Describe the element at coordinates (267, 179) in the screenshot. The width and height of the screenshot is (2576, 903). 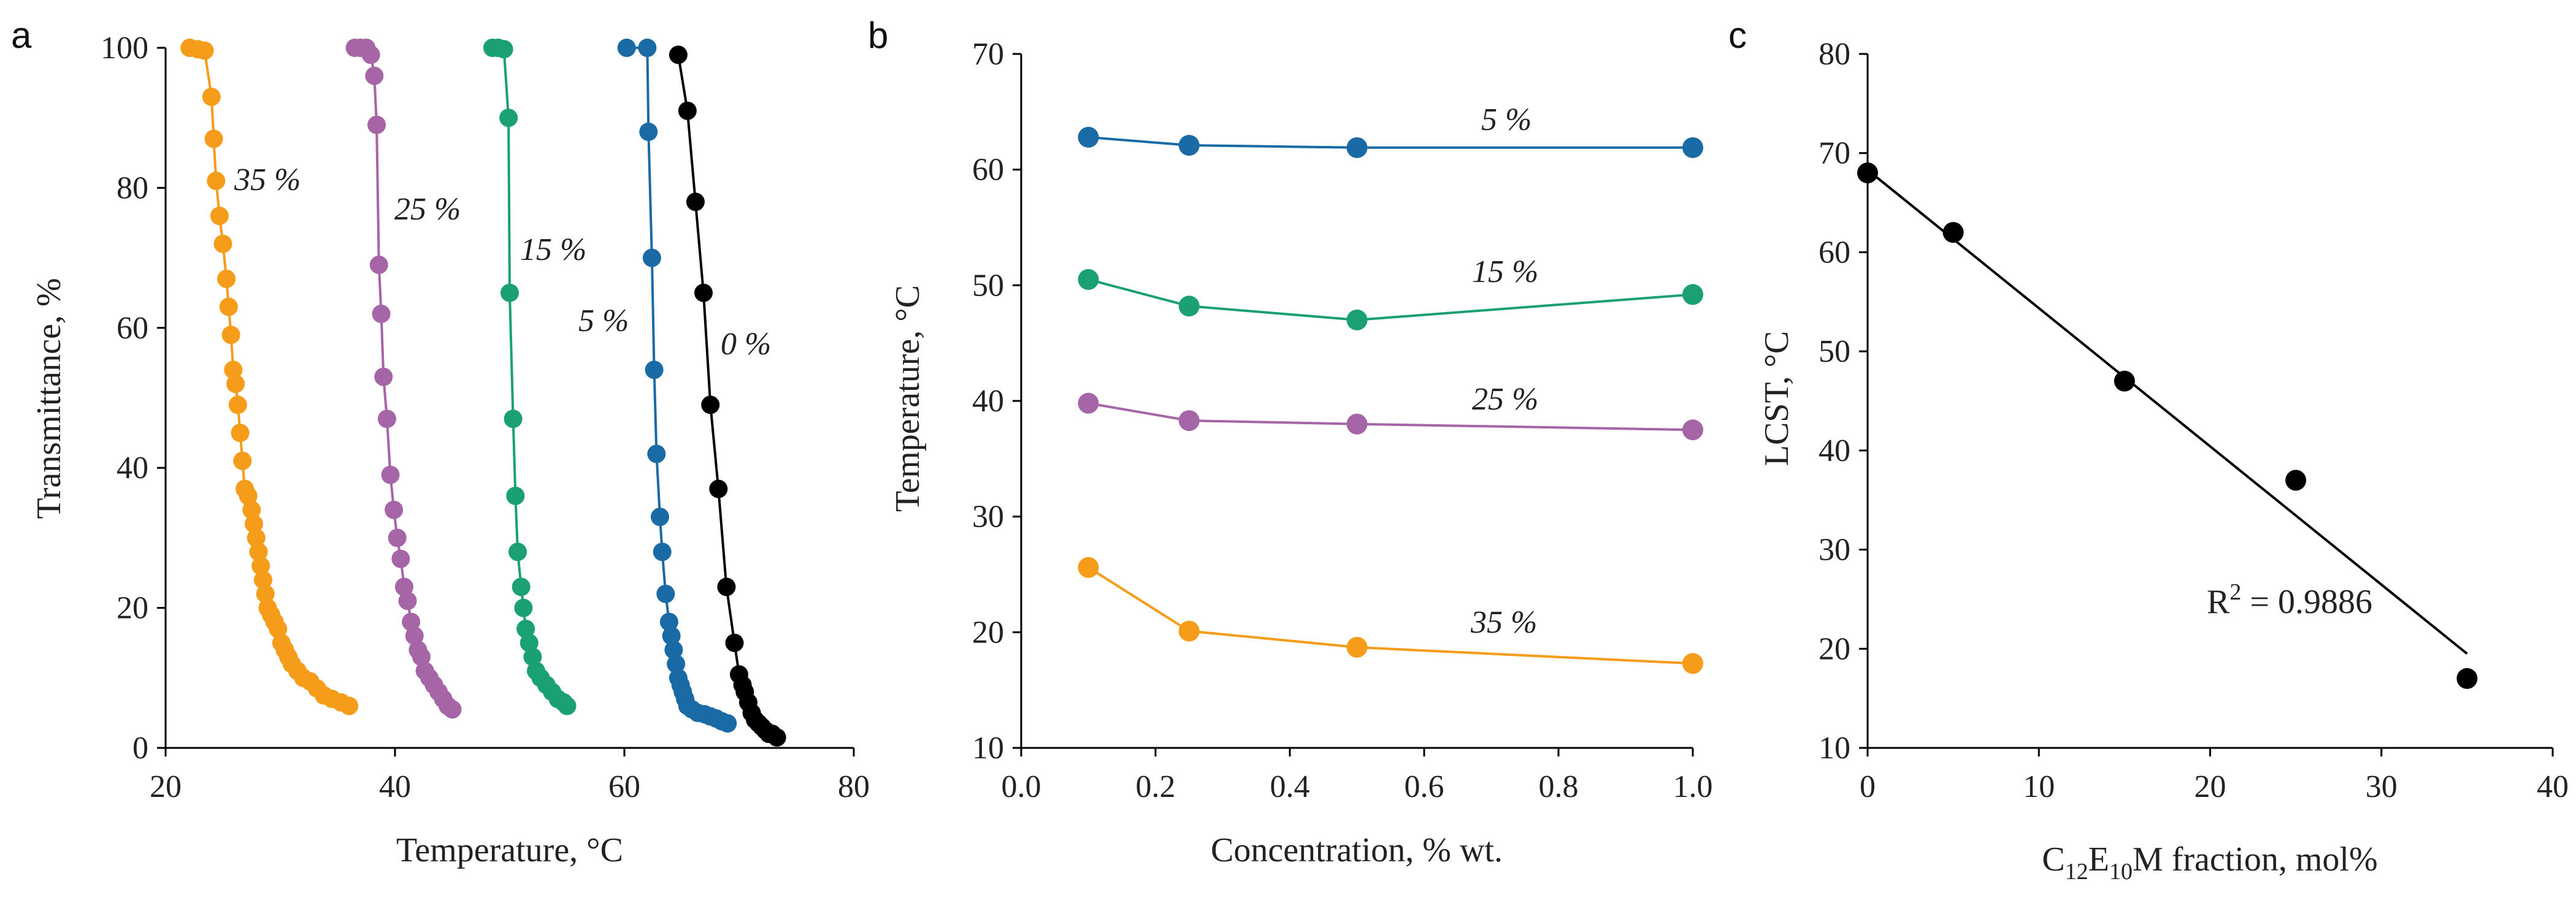
I see `a-series-label-35: 35 %` at that location.